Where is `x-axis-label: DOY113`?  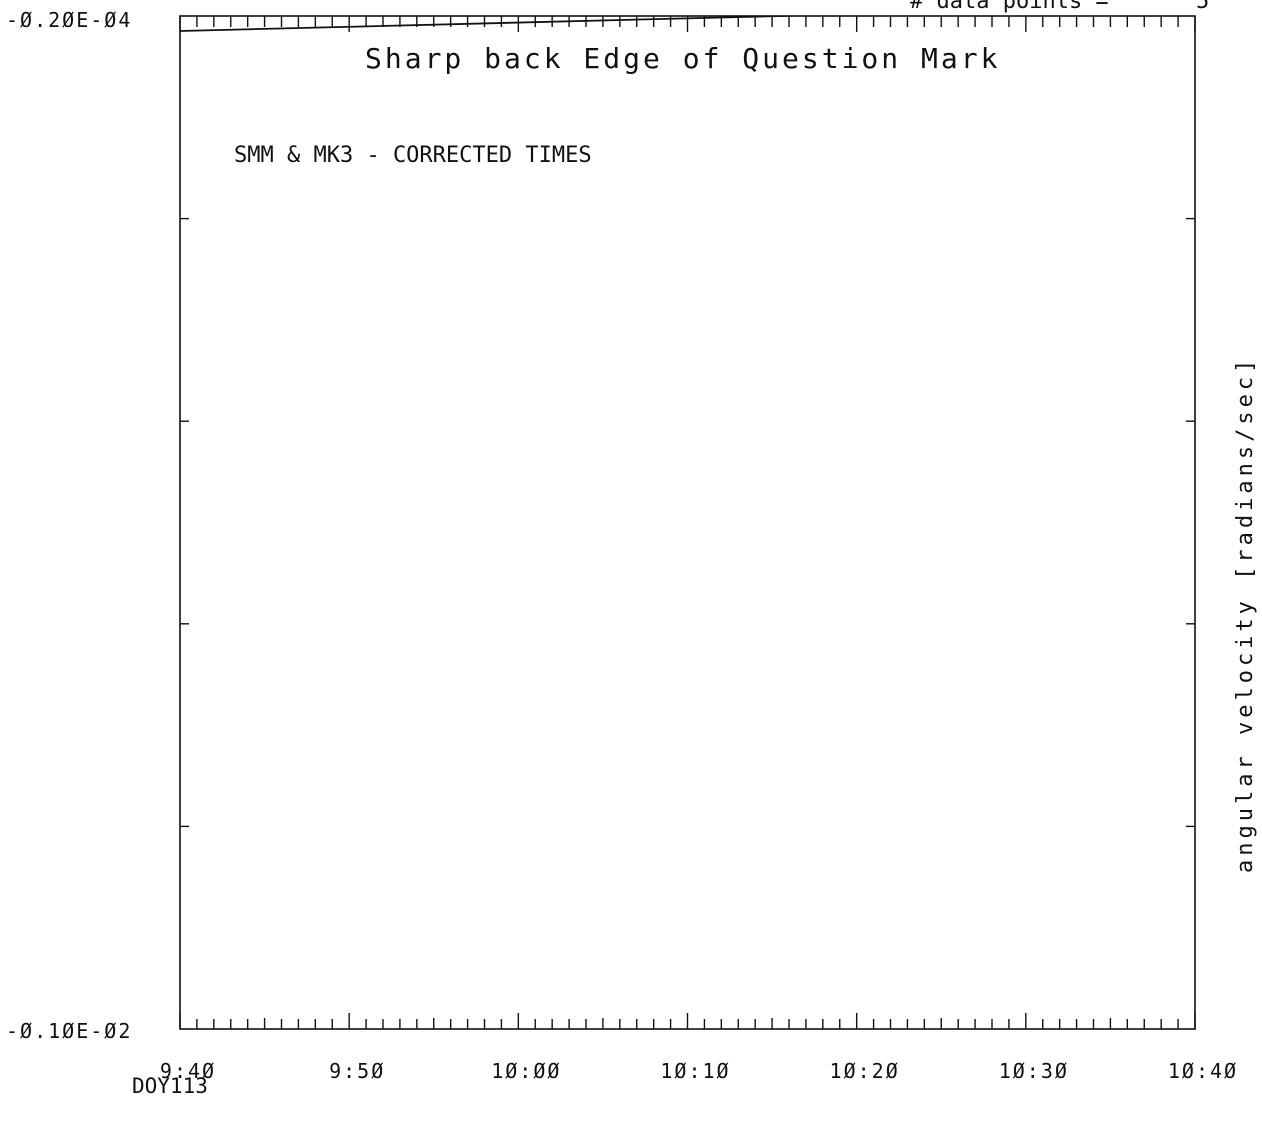 x-axis-label: DOY113 is located at coordinates (170, 1086).